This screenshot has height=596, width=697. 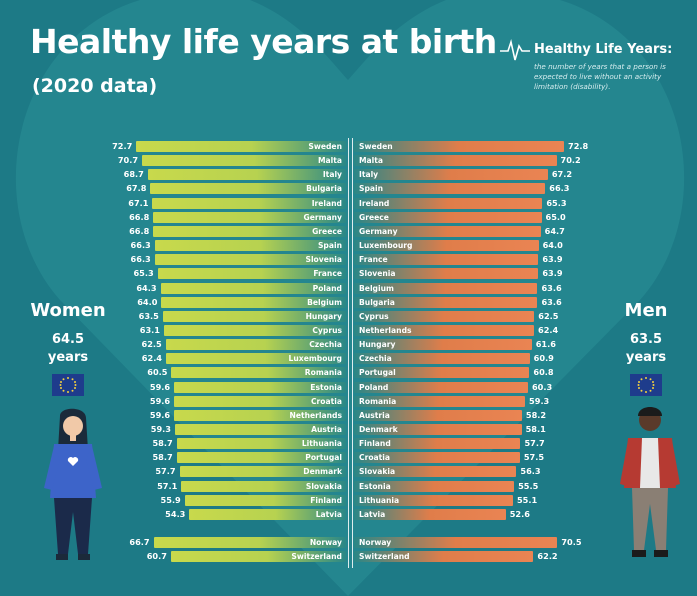 I want to click on category-label: Switzerland, so click(x=384, y=557).